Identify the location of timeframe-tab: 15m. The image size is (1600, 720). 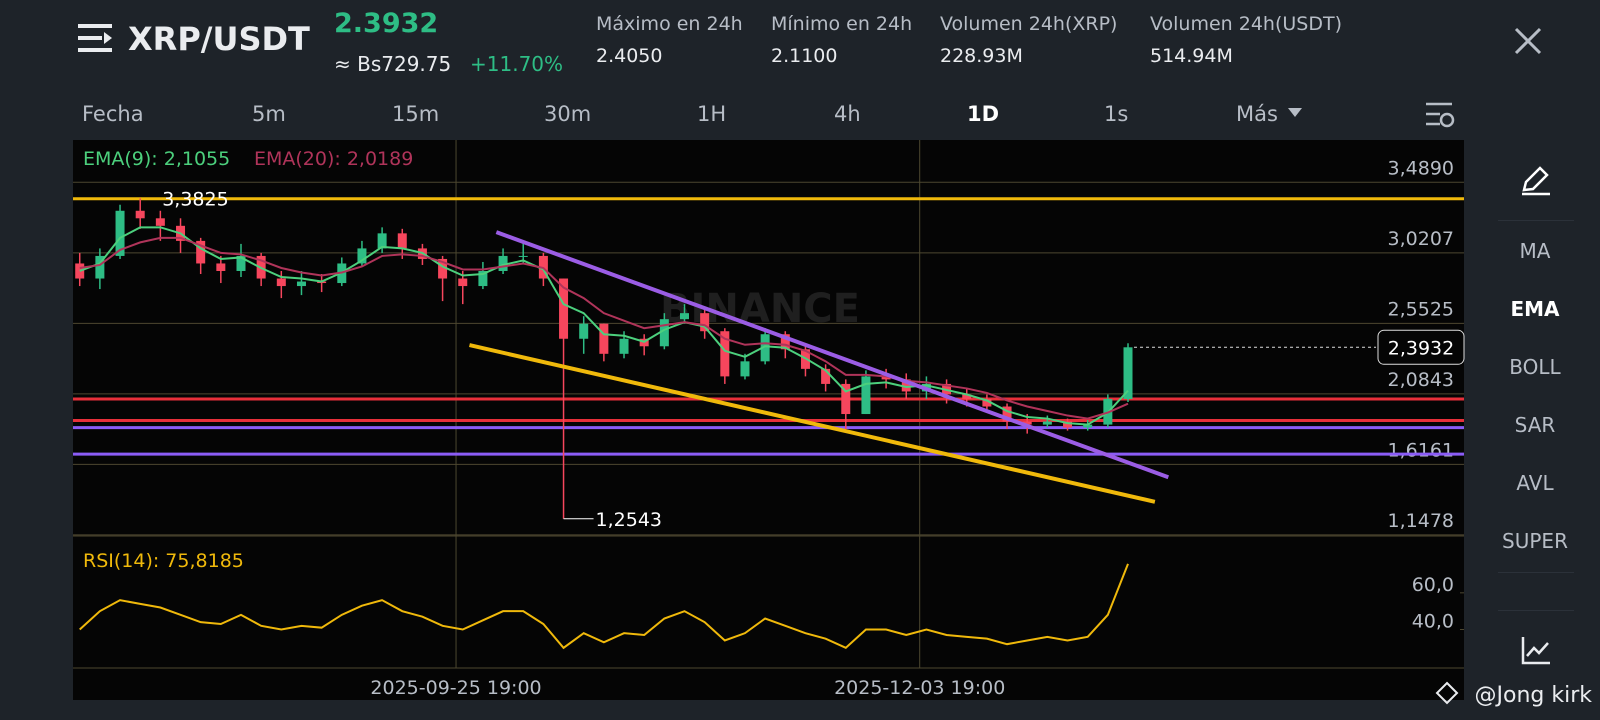
(416, 114).